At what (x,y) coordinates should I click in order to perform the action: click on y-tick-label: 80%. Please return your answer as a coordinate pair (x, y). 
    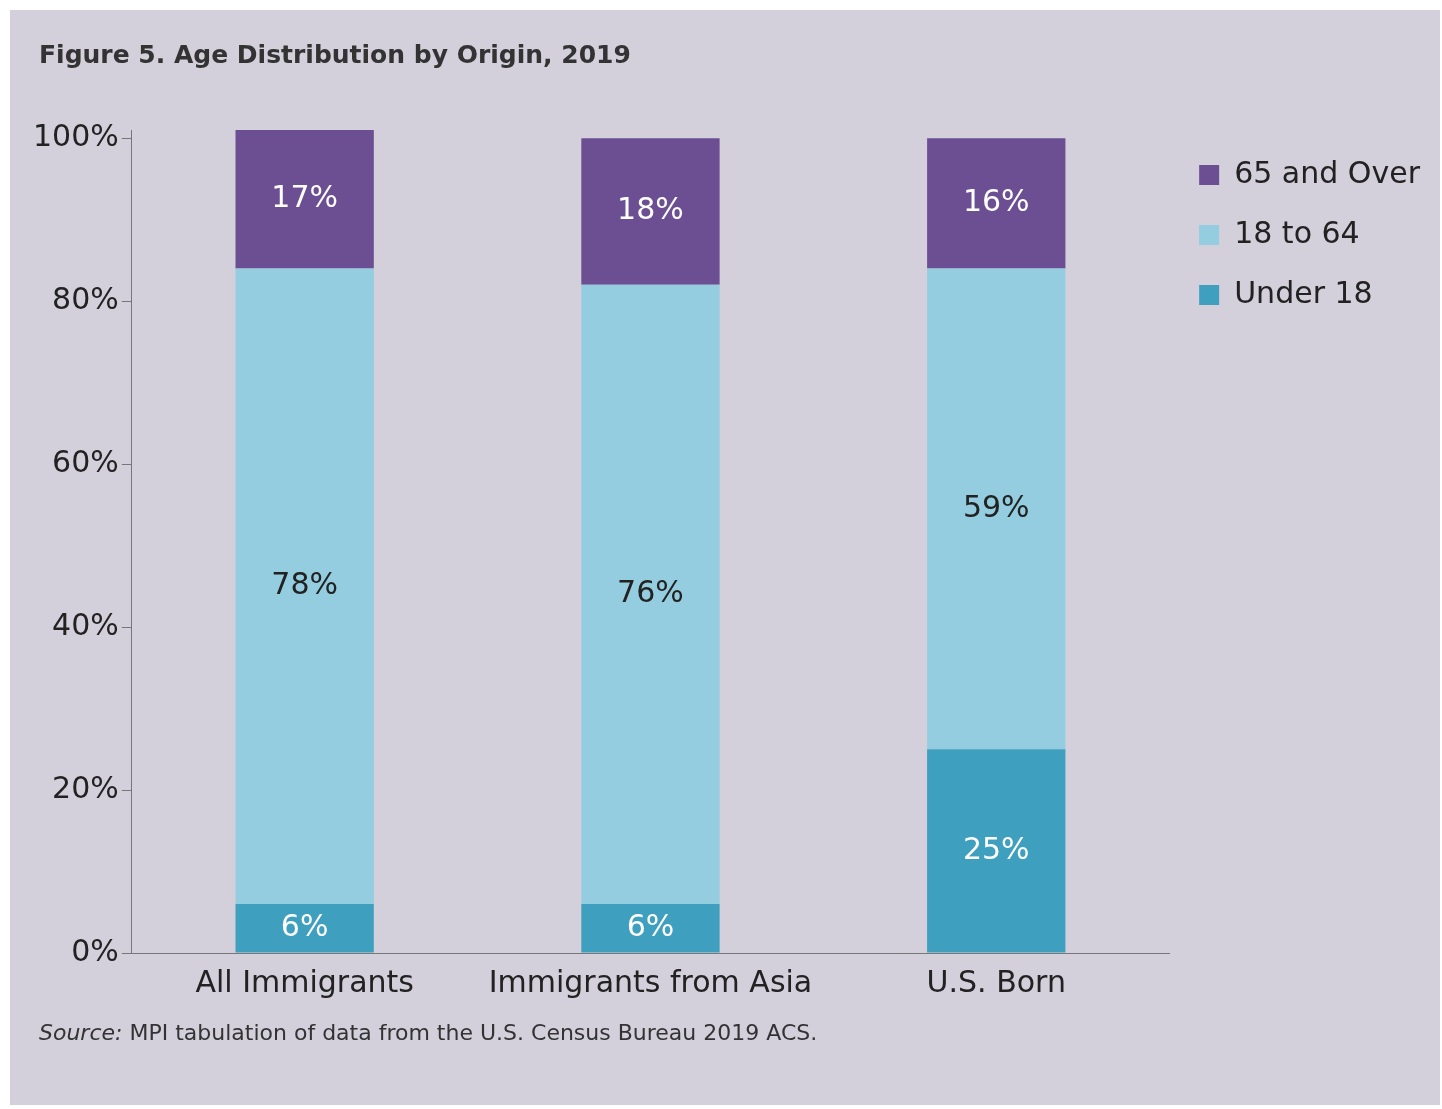
    Looking at the image, I should click on (85, 298).